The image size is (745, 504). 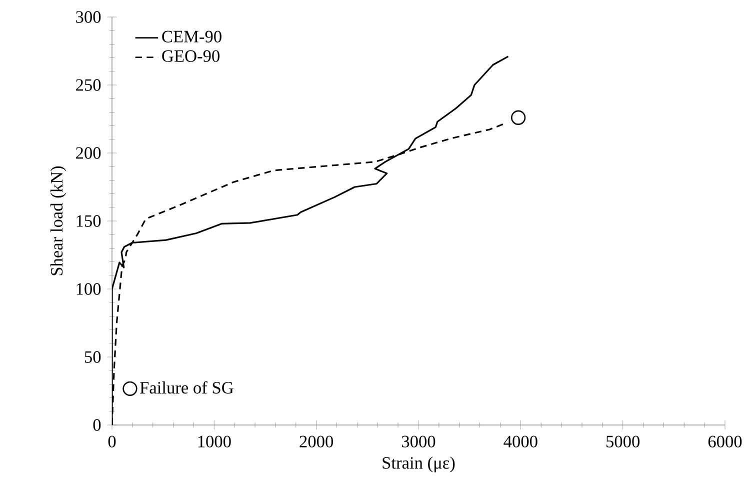 What do you see at coordinates (192, 36) in the screenshot?
I see `legend-label: CEM-90` at bounding box center [192, 36].